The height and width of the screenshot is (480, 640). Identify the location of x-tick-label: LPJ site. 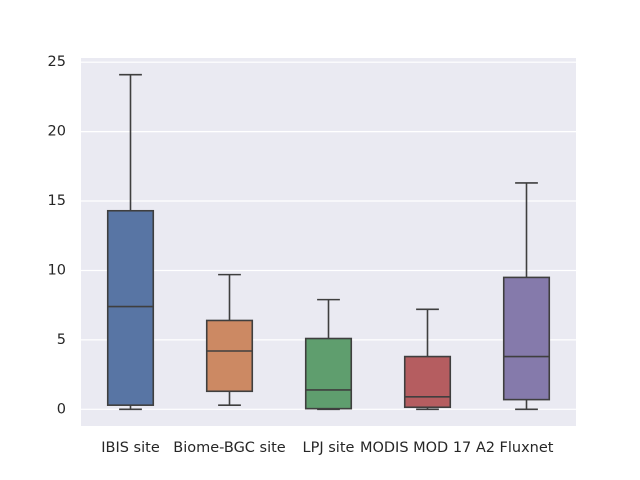
(329, 448).